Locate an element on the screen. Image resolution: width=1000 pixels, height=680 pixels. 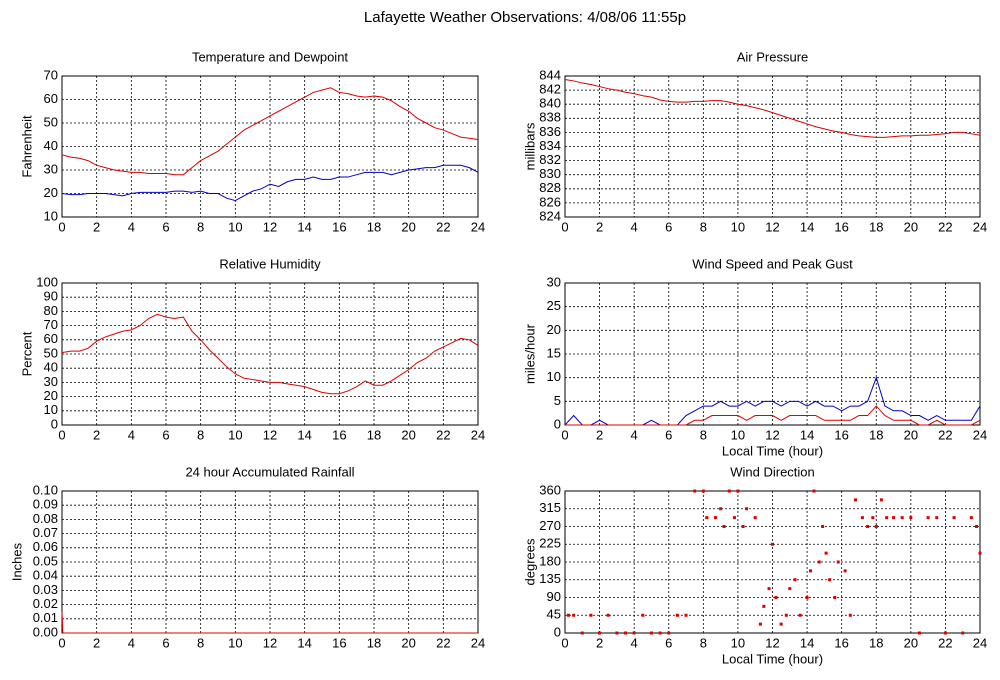
y-tick-label: 828 is located at coordinates (550, 187).